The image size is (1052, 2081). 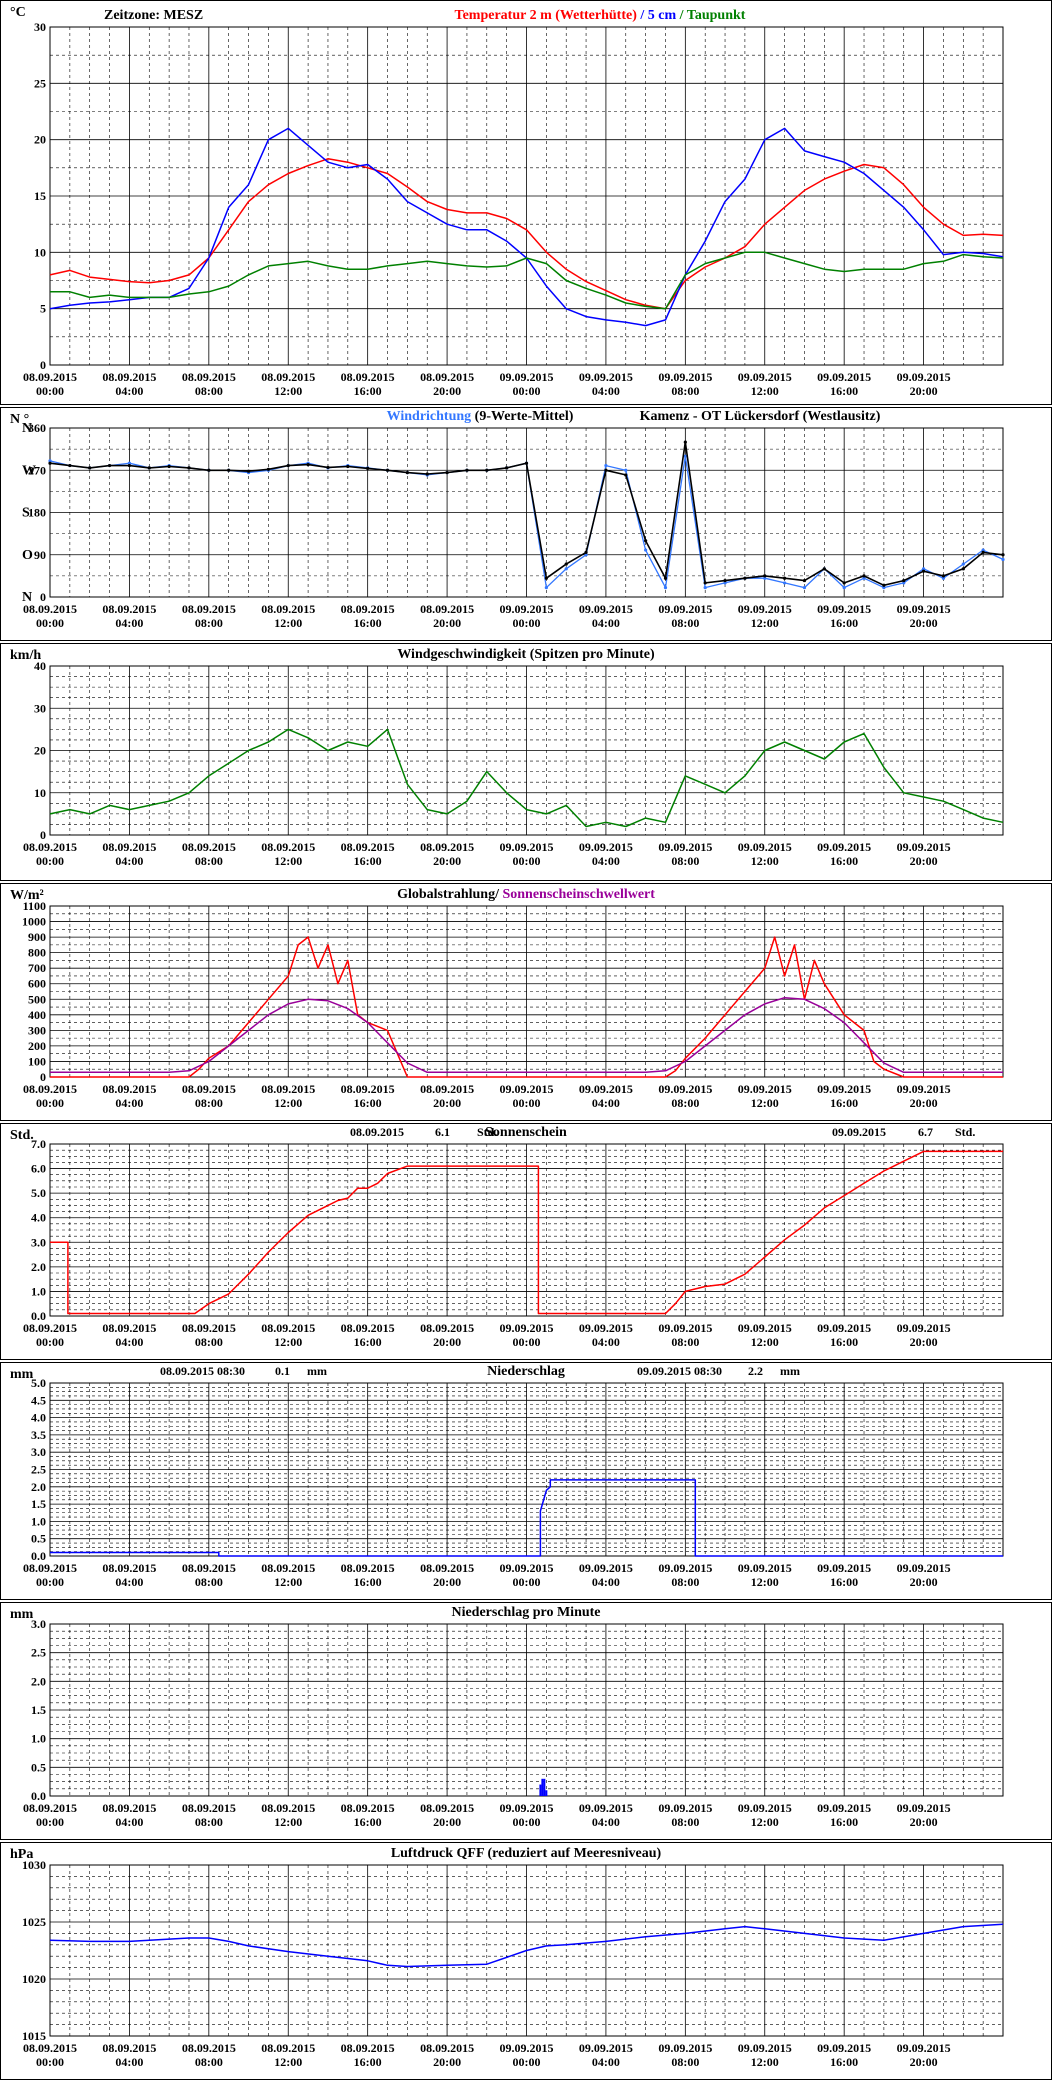 I want to click on annotation-date: 09.09.2015, so click(x=859, y=1132).